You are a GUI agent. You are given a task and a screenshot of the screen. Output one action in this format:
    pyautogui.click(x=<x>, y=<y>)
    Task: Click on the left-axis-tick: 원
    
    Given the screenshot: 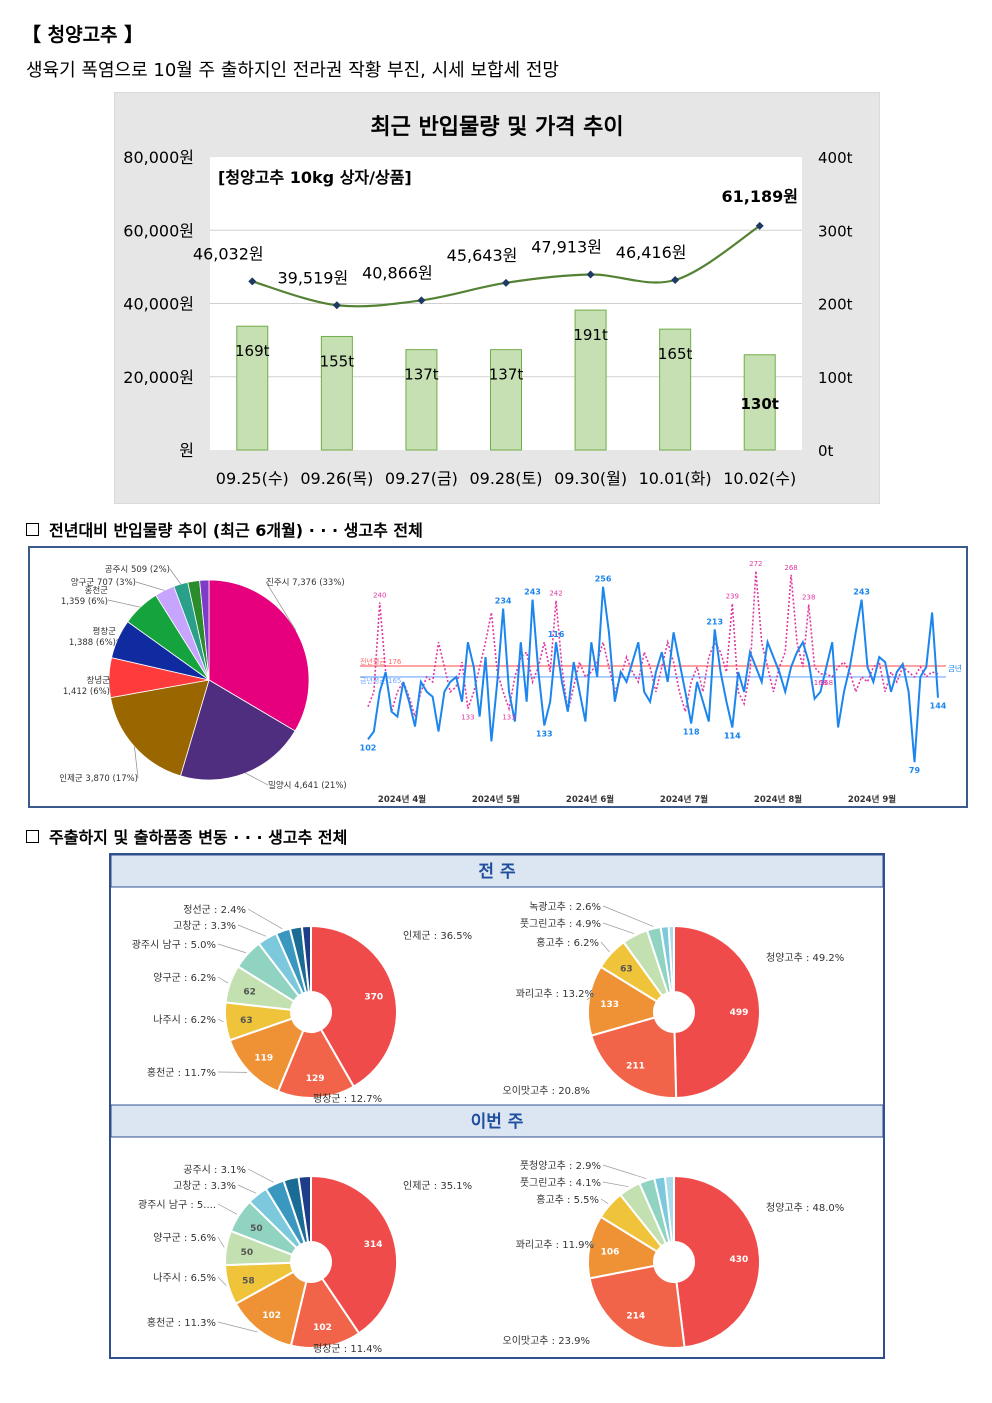 What is the action you would take?
    pyautogui.click(x=186, y=450)
    